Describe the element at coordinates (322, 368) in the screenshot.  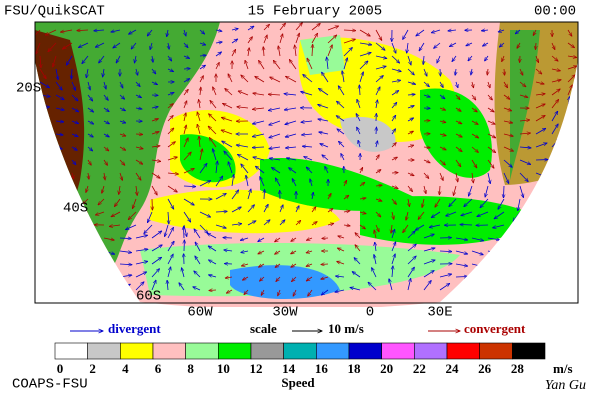
I see `colorbar-tick-label: 16` at that location.